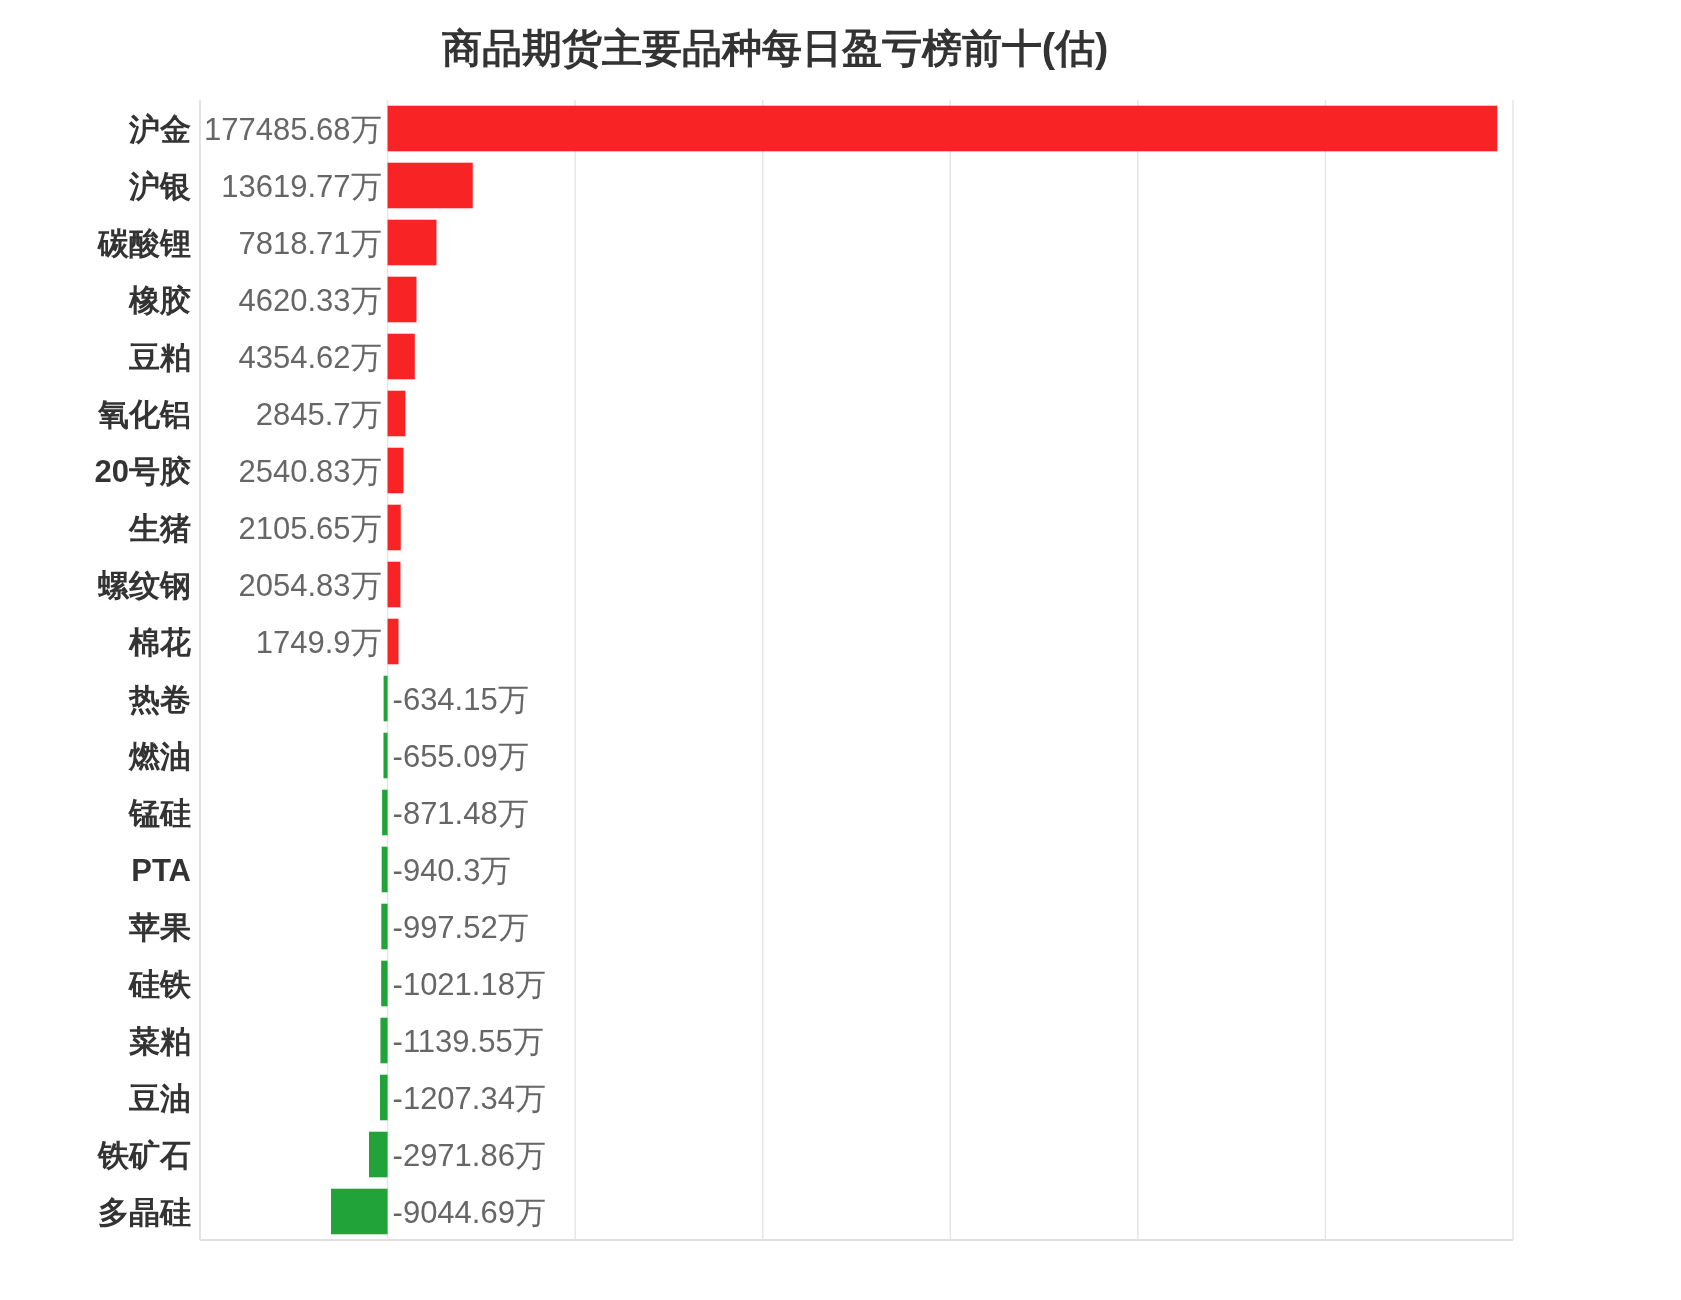  What do you see at coordinates (310, 528) in the screenshot?
I see `data-label: 2105.65万` at bounding box center [310, 528].